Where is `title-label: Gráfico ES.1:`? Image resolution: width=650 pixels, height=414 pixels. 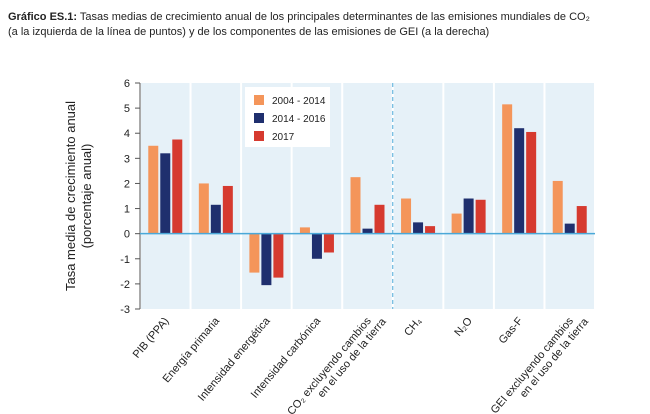 title-label: Gráfico ES.1: is located at coordinates (42, 17).